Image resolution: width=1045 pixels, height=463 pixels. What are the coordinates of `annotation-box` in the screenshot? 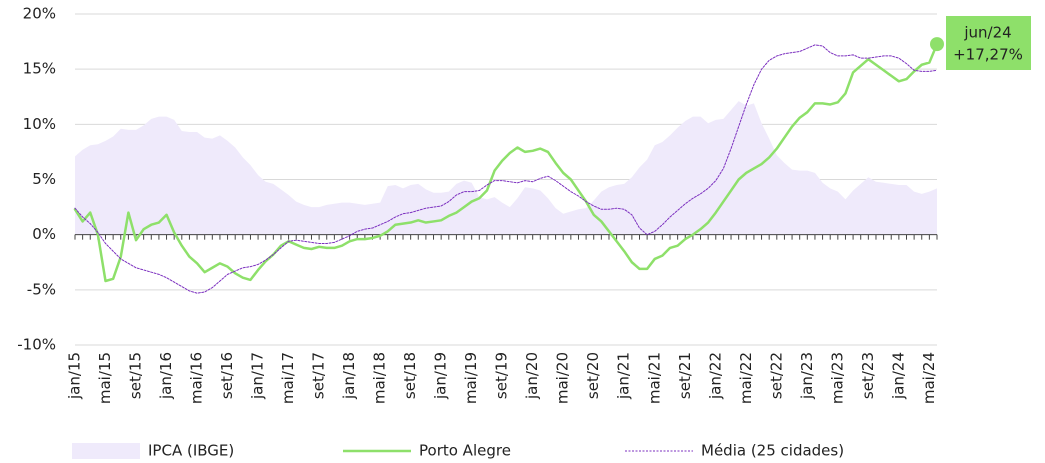 It's located at (988, 43).